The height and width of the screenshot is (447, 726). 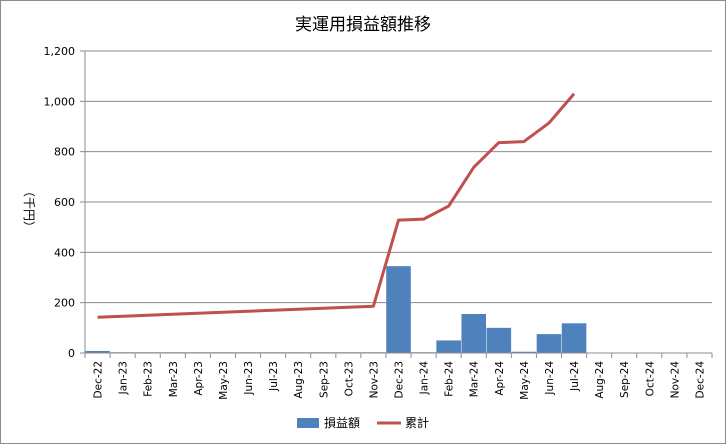 What do you see at coordinates (224, 380) in the screenshot?
I see `x-tick-label: May-23` at bounding box center [224, 380].